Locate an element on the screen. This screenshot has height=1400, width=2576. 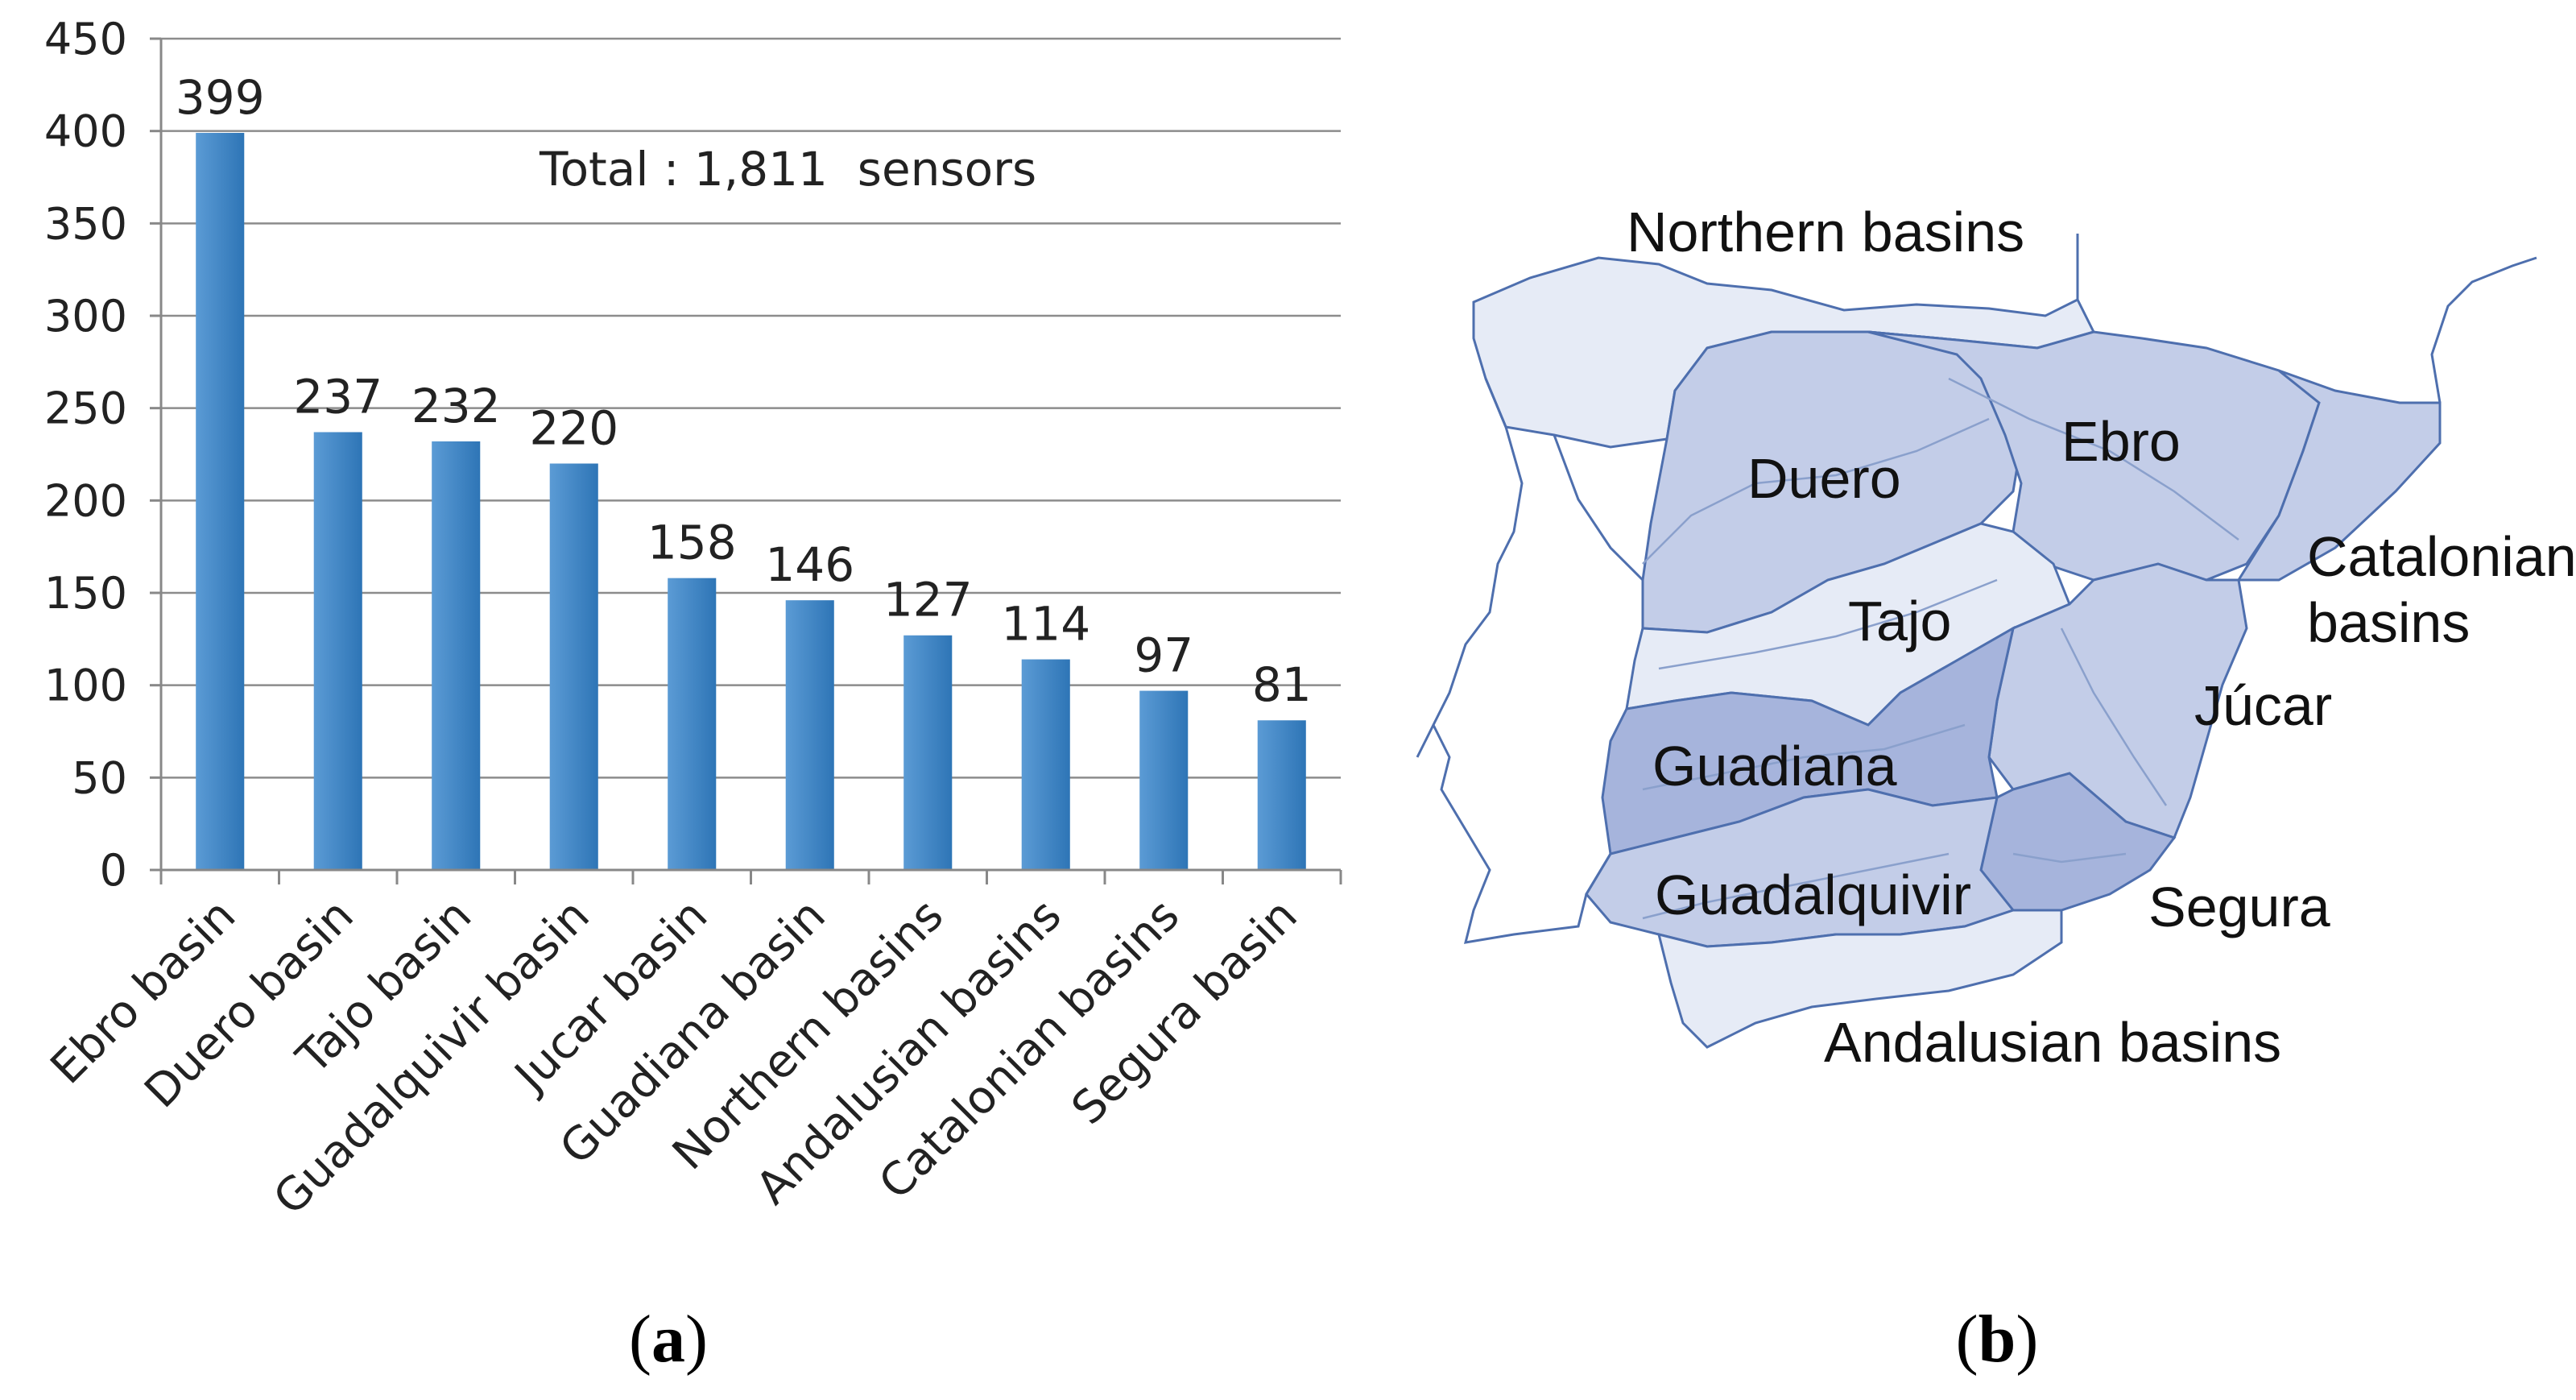
map-region-catalonian-basins is located at coordinates (2339, 475).